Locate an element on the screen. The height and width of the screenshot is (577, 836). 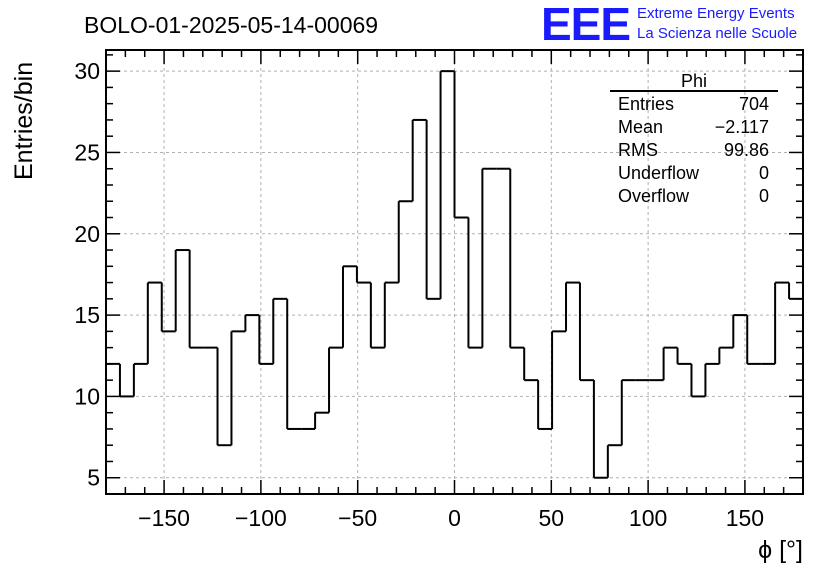
stats-row-label: Underflow is located at coordinates (659, 173).